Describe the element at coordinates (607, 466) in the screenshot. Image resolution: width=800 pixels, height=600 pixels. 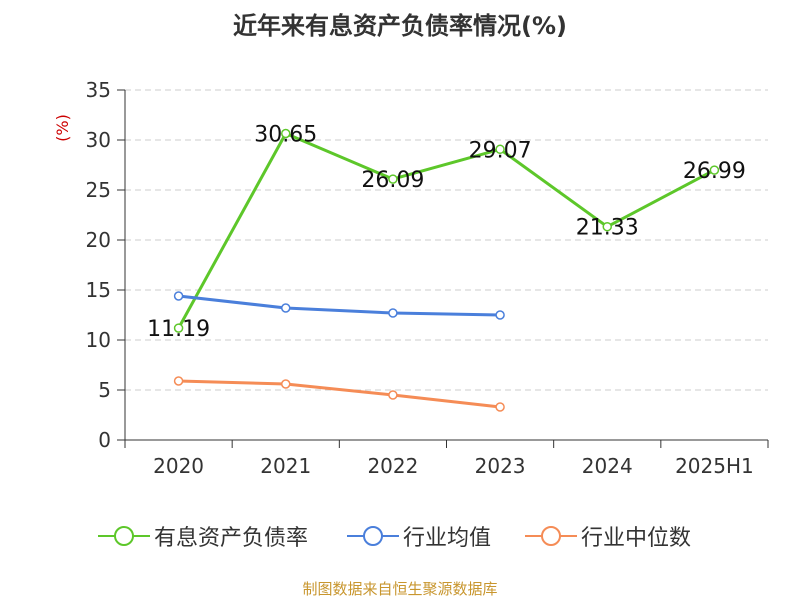
I see `x-tick-label: 2024` at that location.